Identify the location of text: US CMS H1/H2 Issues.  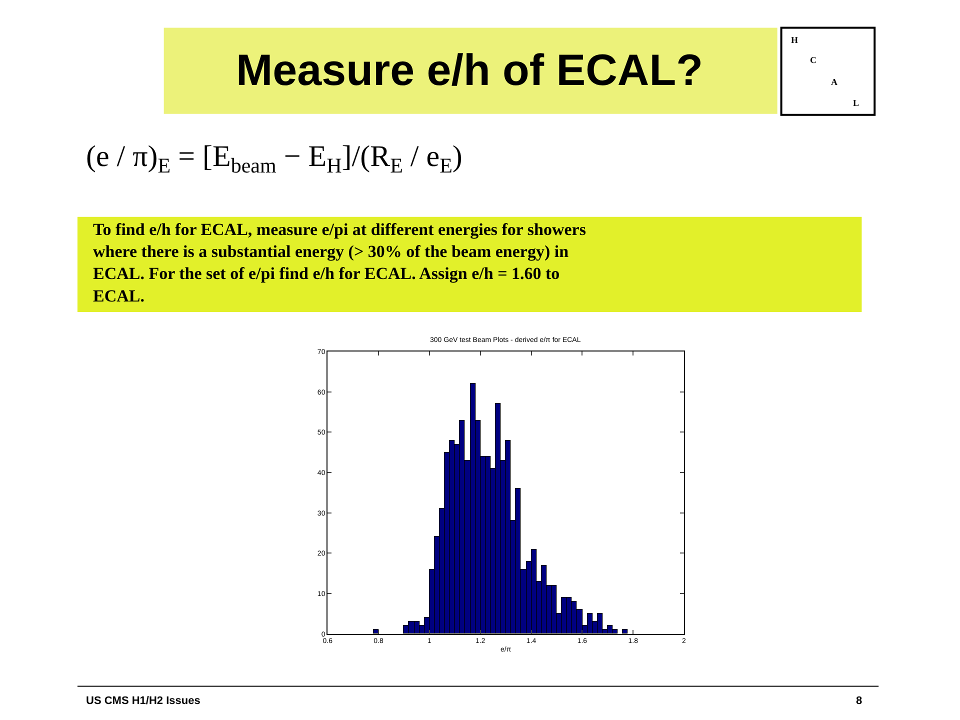
(143, 701).